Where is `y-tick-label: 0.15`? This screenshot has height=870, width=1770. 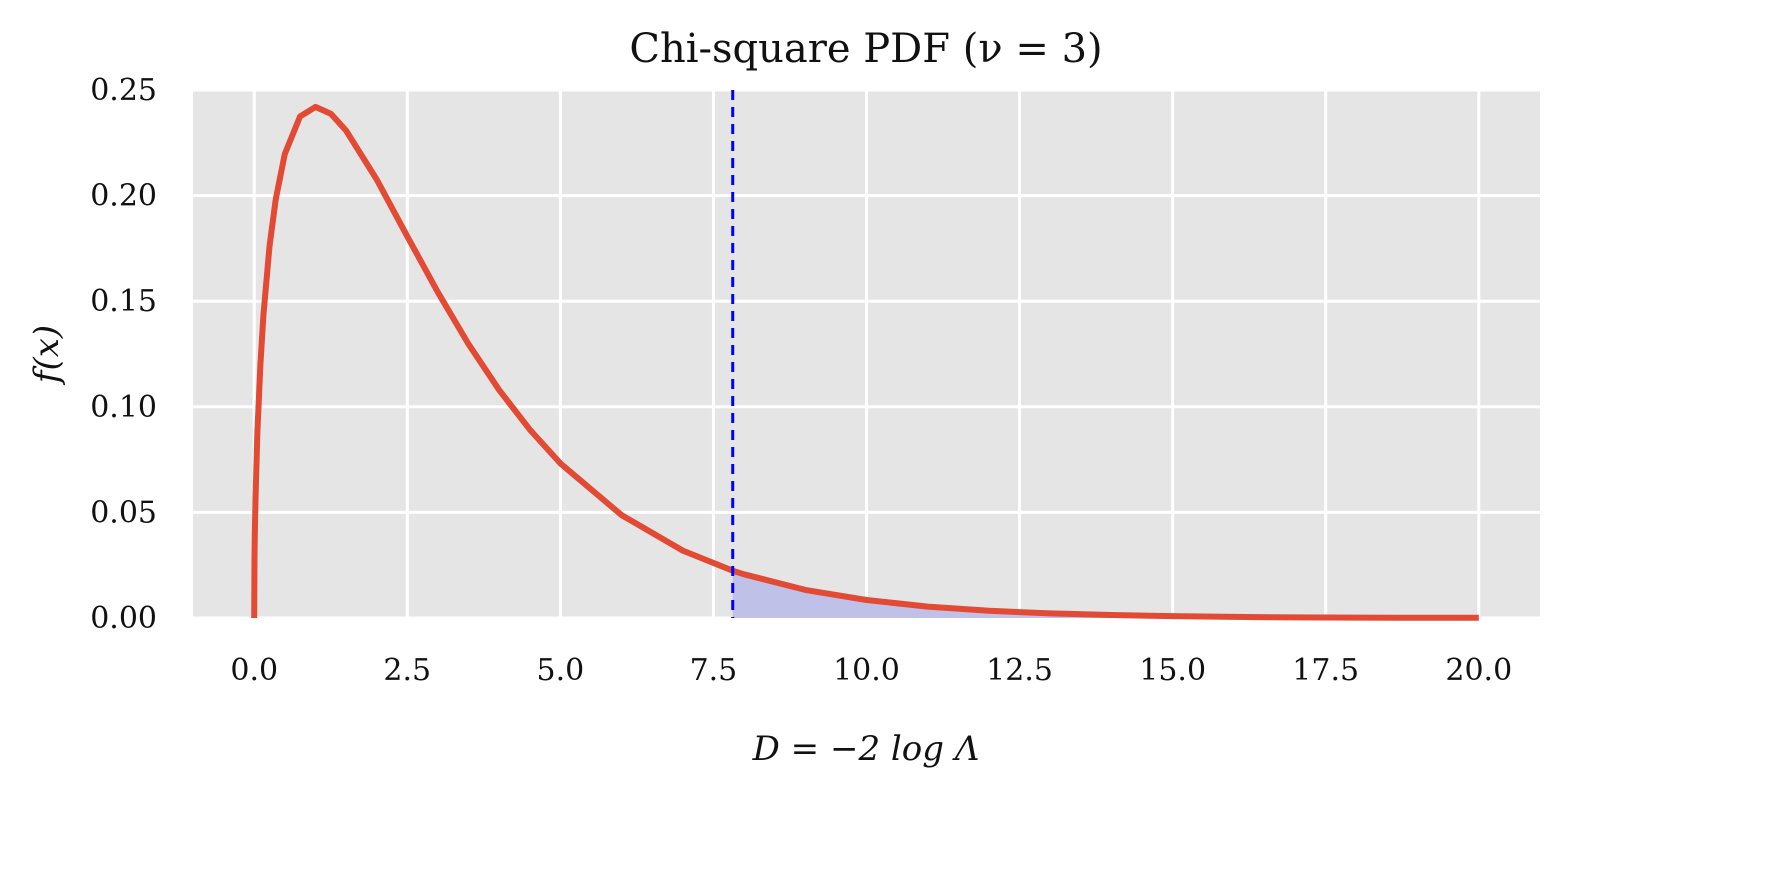 y-tick-label: 0.15 is located at coordinates (123, 301).